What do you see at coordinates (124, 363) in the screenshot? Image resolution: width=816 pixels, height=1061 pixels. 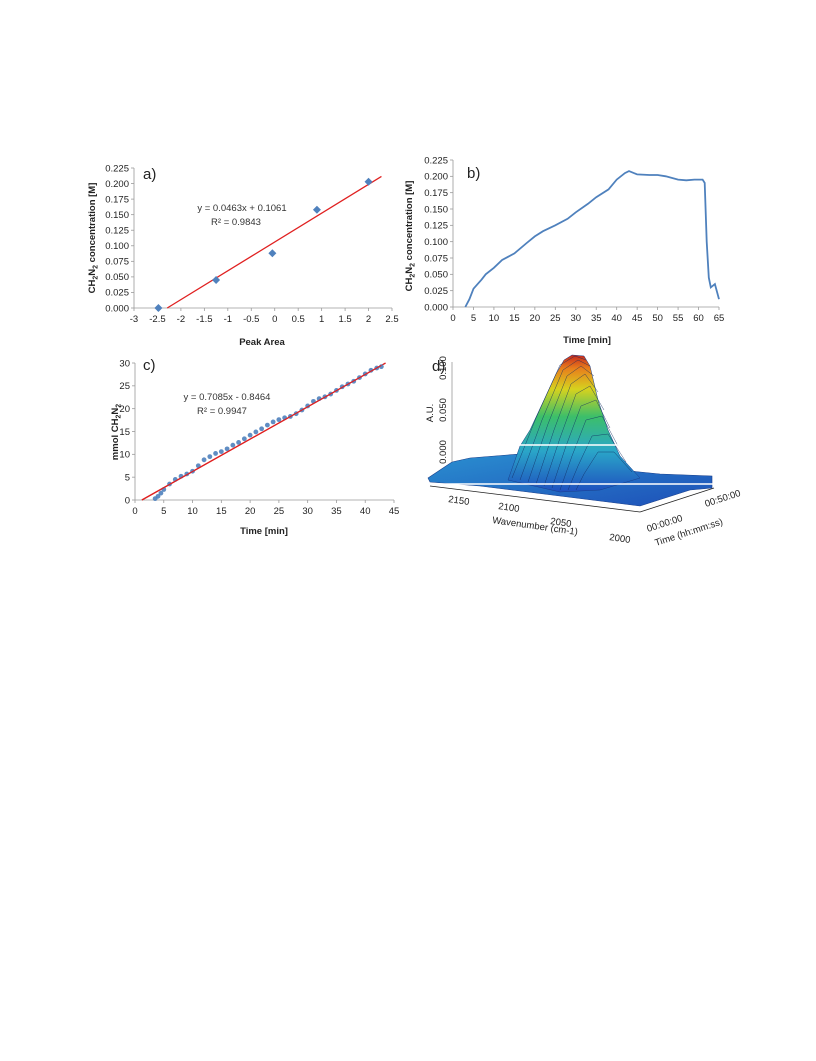 I see `y-tick-label: 30` at bounding box center [124, 363].